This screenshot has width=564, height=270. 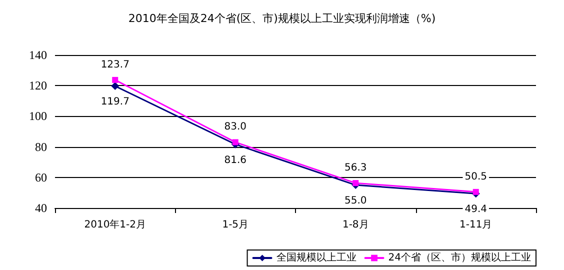 I want to click on y-tick-label: 120, so click(x=38, y=85).